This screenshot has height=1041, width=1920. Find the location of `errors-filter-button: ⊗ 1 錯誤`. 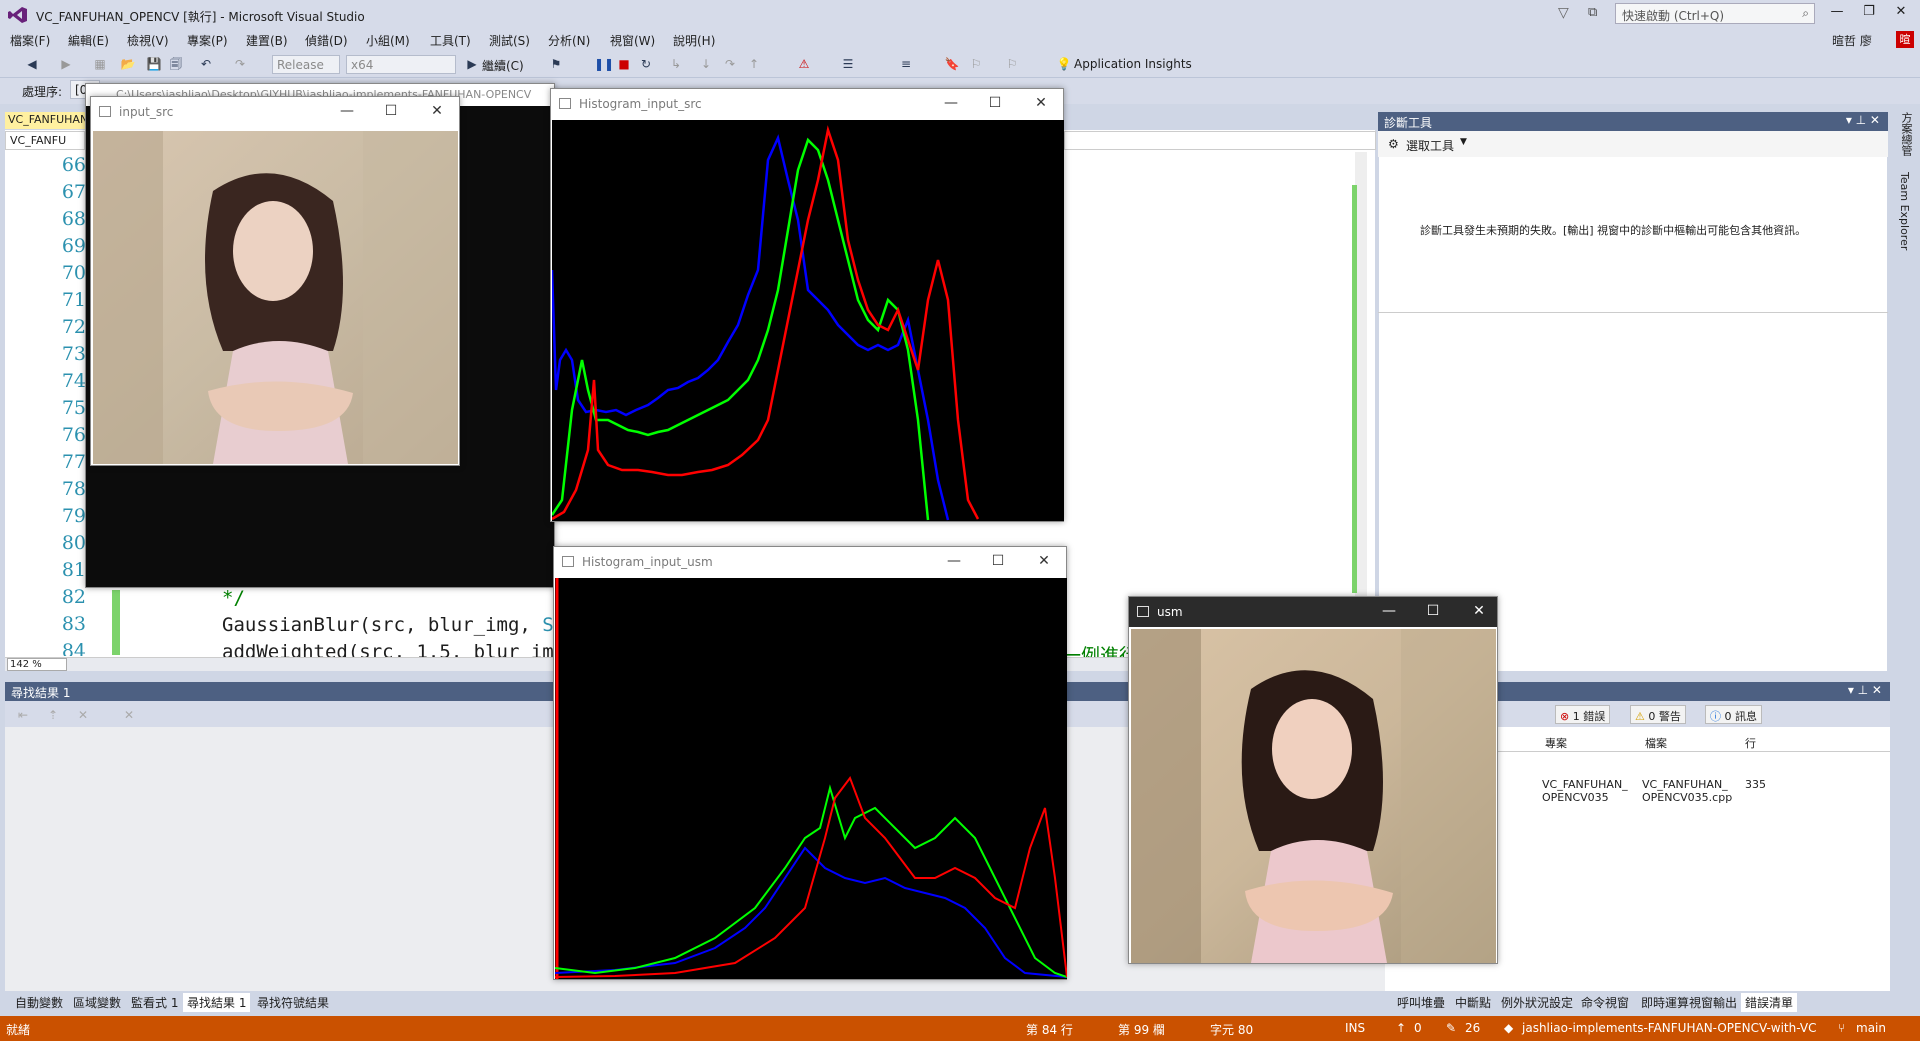

errors-filter-button: ⊗ 1 錯誤 is located at coordinates (1583, 714).